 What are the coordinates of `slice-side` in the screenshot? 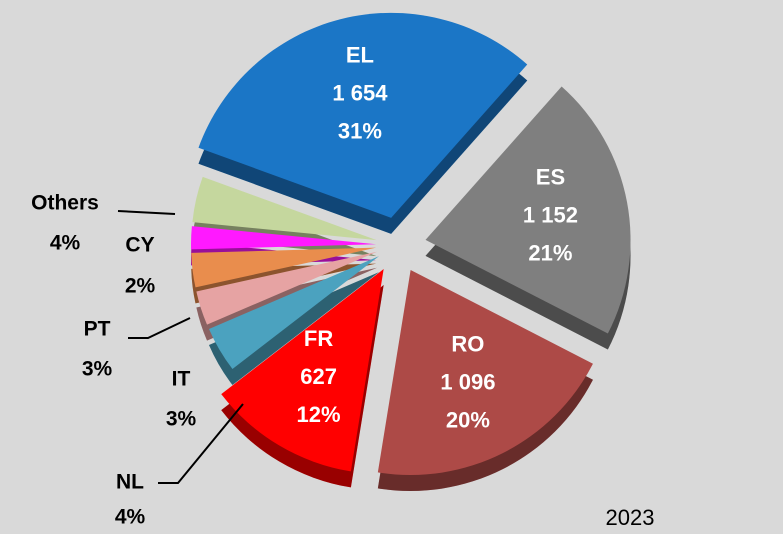 It's located at (294, 329).